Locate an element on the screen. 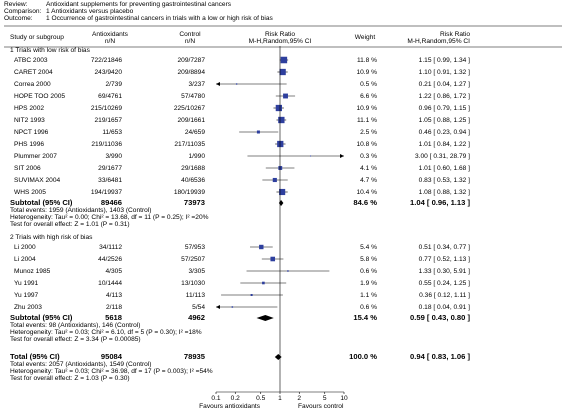 The image size is (566, 416). summary-ctrl: 78935 is located at coordinates (195, 356).